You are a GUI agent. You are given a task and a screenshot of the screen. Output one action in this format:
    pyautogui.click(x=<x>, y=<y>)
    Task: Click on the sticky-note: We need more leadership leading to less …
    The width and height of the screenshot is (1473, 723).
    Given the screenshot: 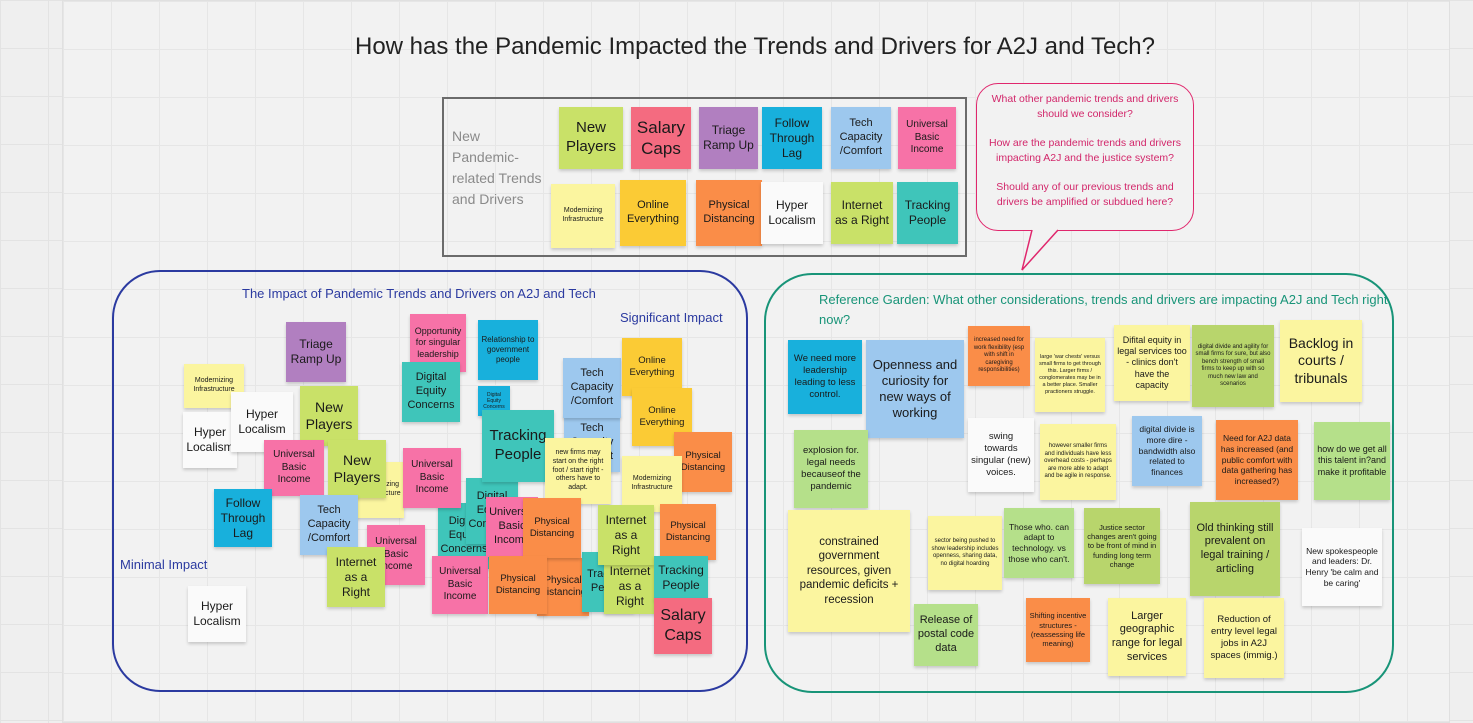 What is the action you would take?
    pyautogui.click(x=825, y=377)
    